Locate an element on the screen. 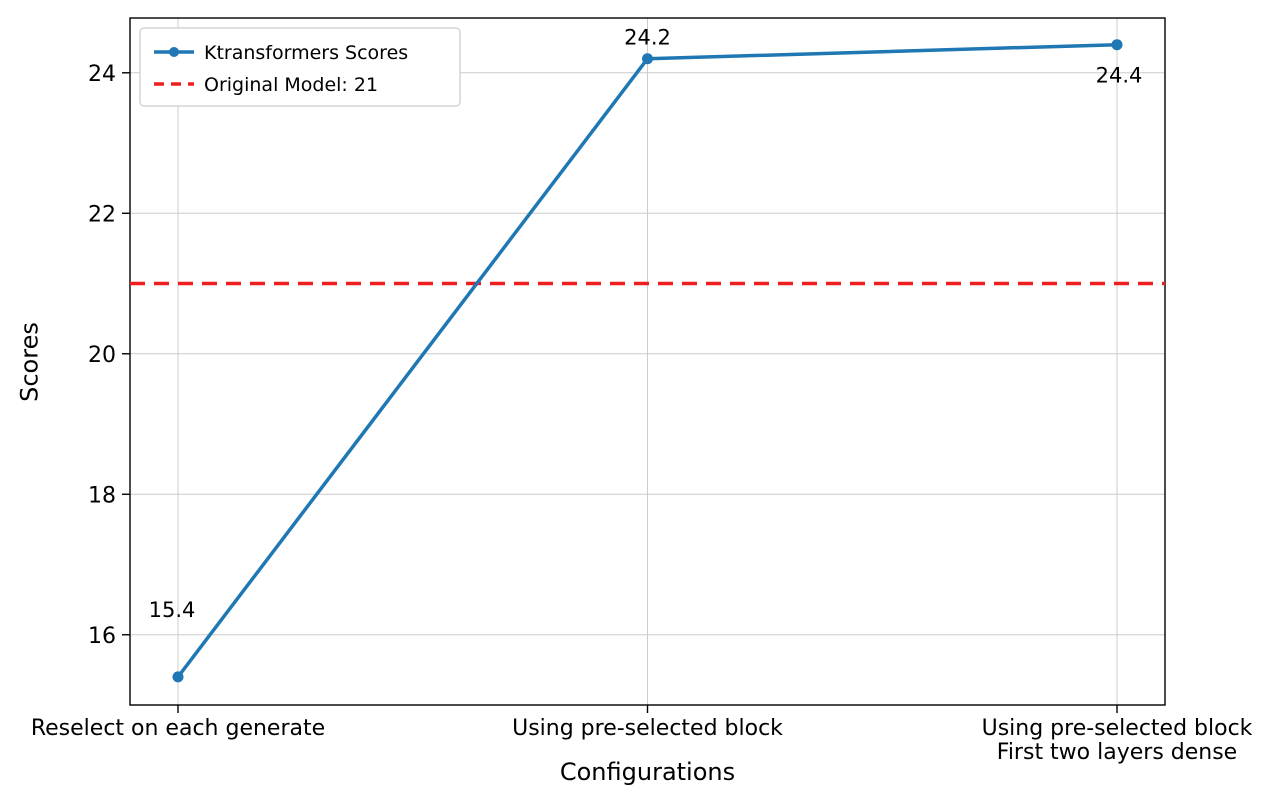 This screenshot has height=803, width=1280. legend-box is located at coordinates (300, 67).